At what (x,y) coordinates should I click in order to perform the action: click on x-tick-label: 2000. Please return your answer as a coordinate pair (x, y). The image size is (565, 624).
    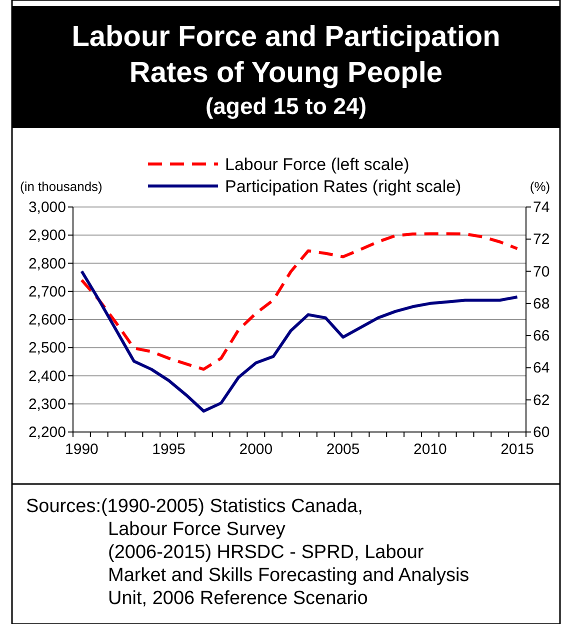
    Looking at the image, I should click on (256, 449).